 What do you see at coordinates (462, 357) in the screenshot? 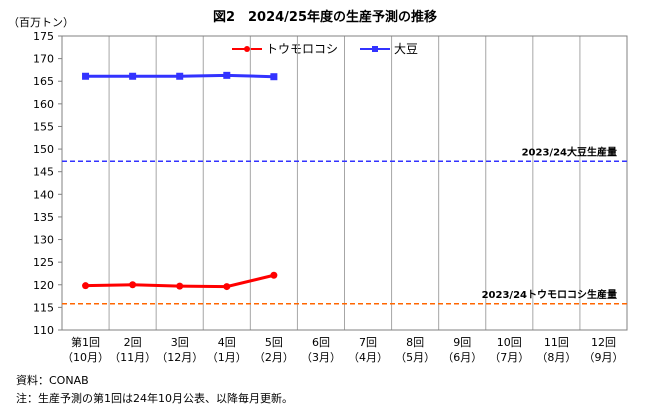
I see `x-tick-sublabel: （6月）` at bounding box center [462, 357].